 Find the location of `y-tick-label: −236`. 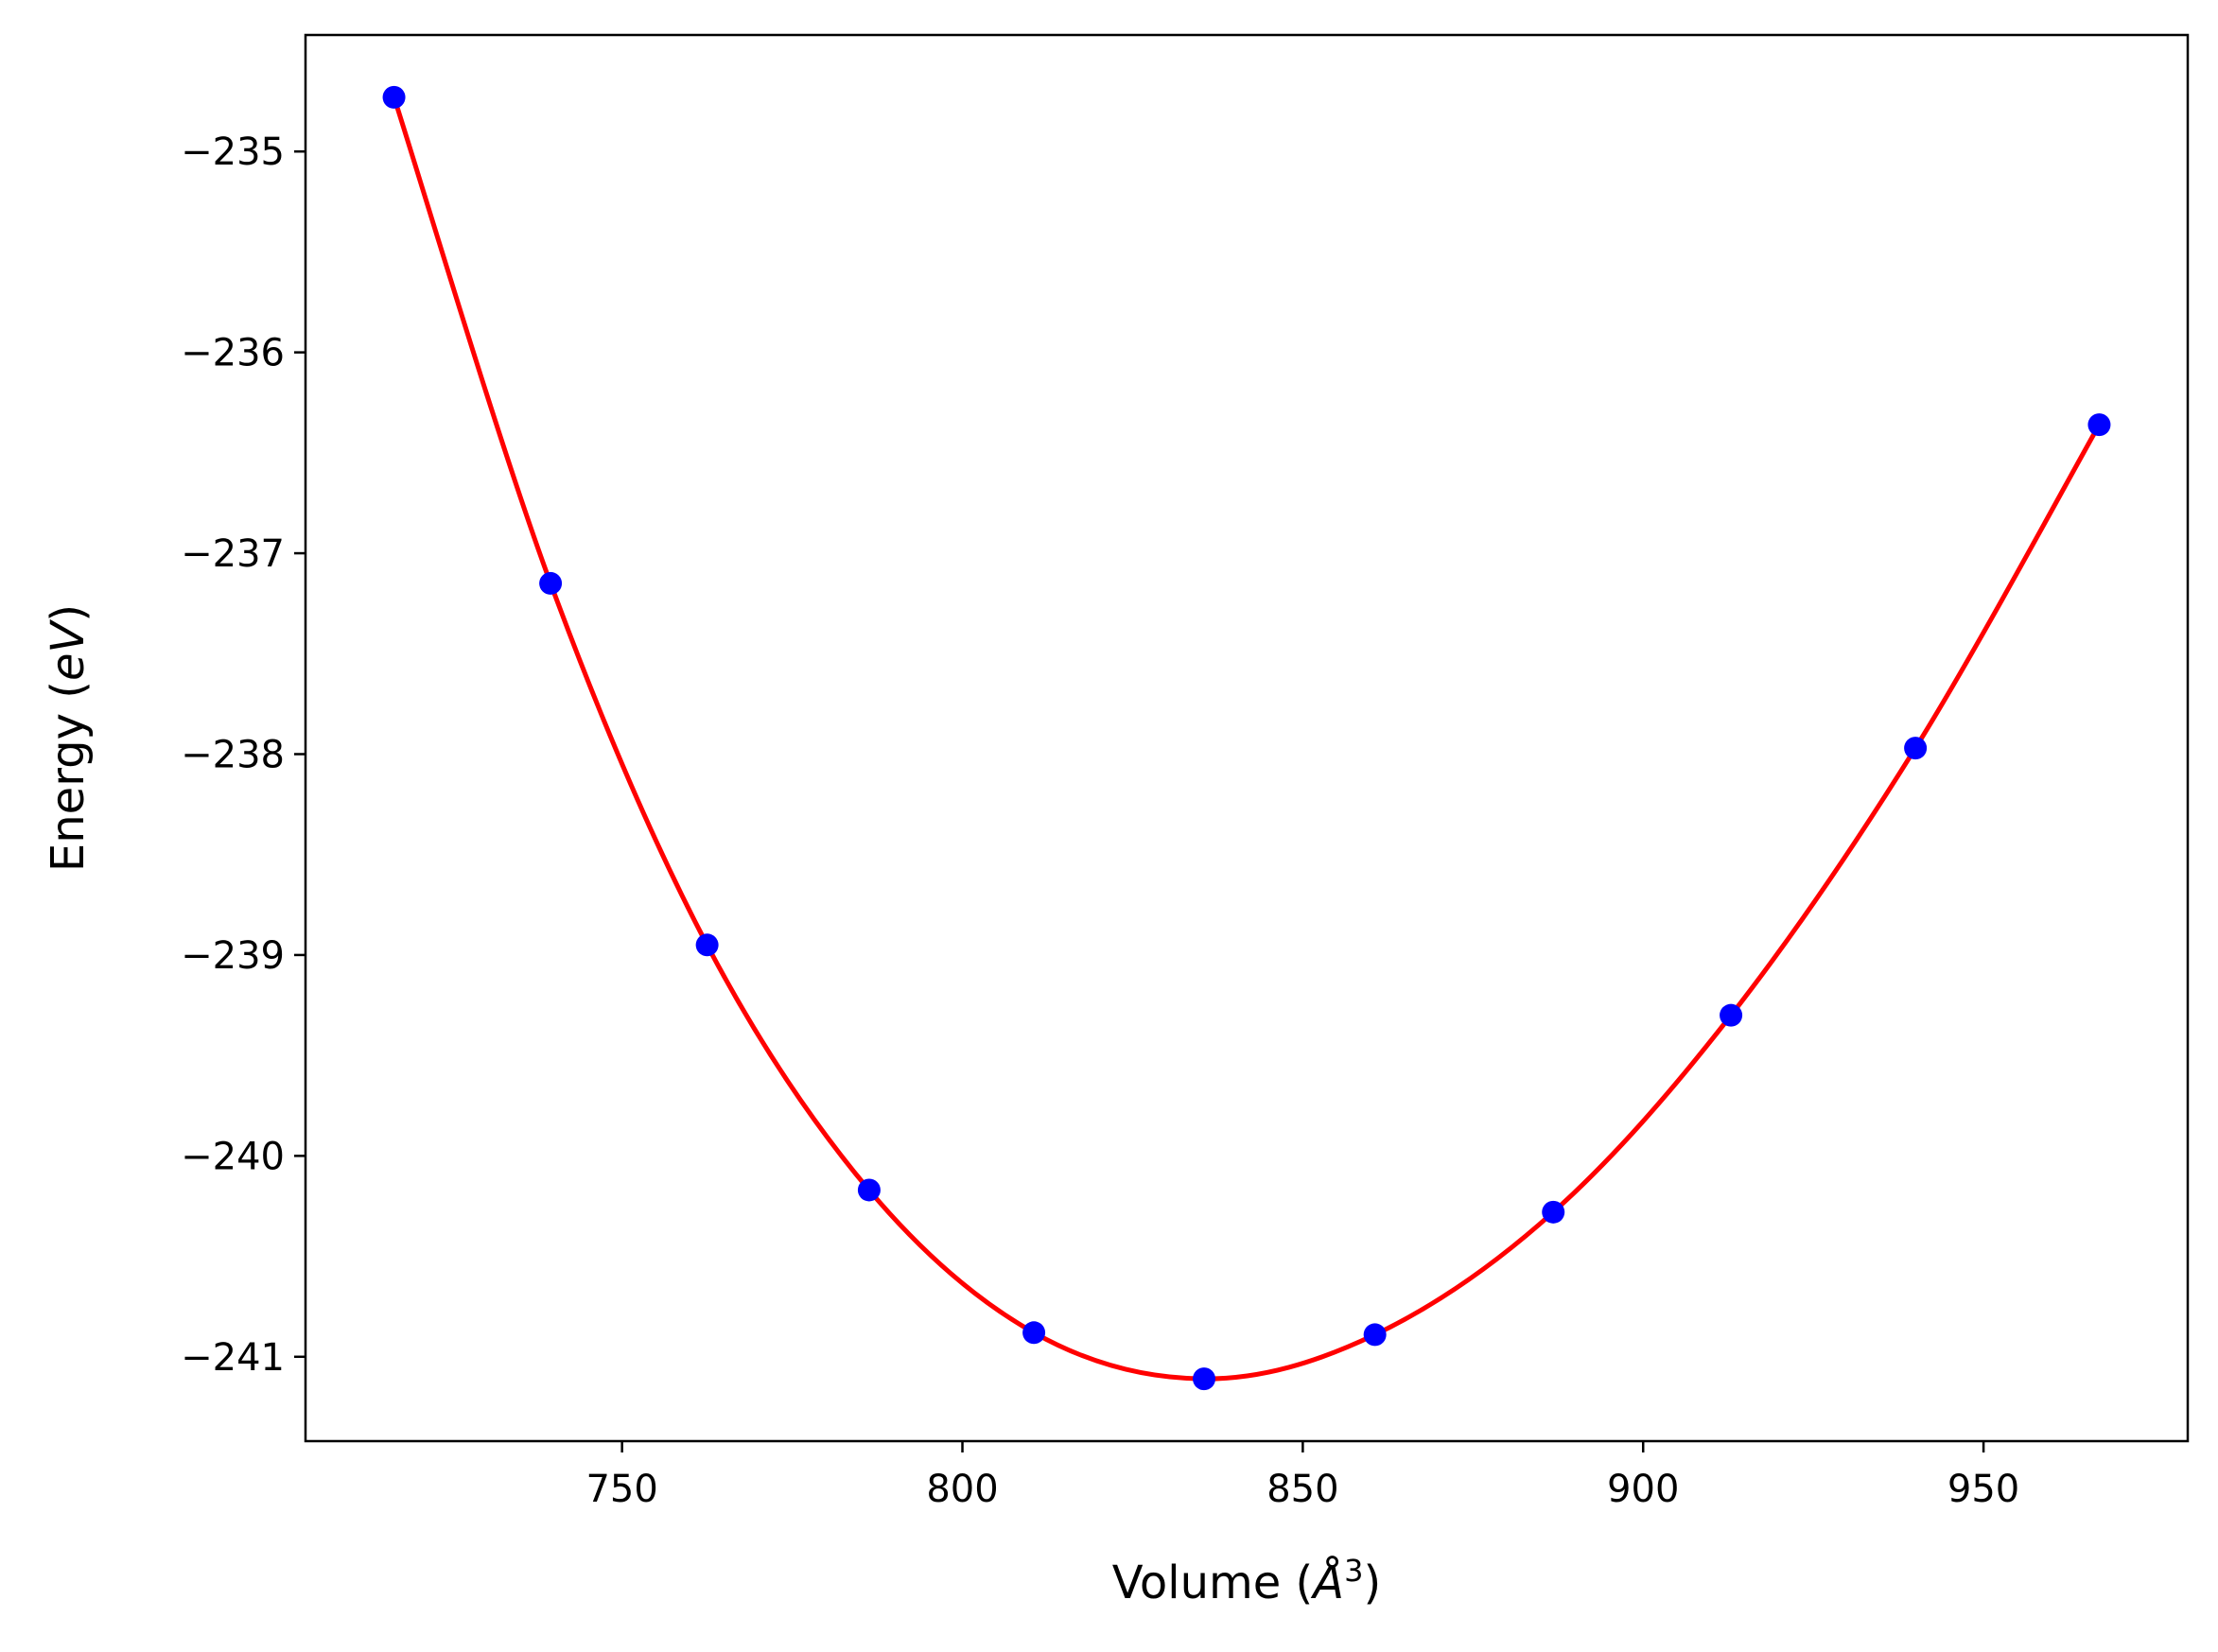

y-tick-label: −236 is located at coordinates (233, 354).